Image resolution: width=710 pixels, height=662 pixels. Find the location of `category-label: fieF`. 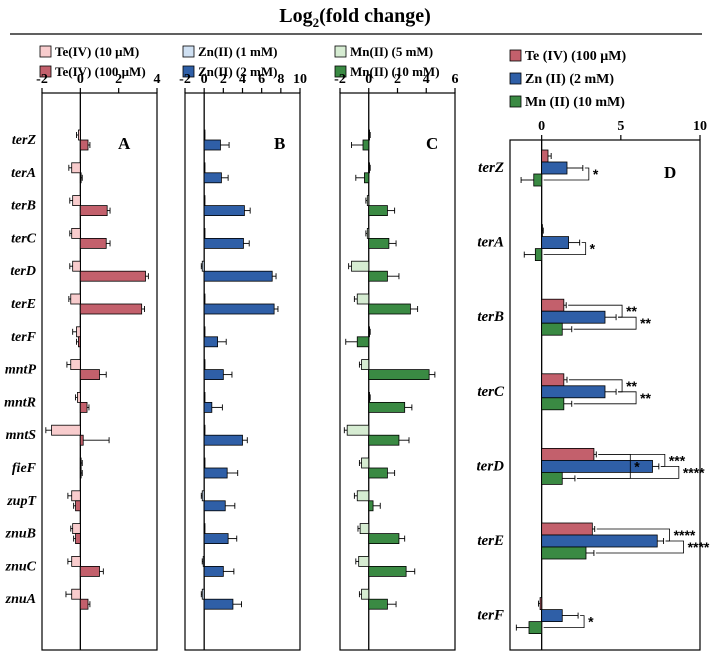

category-label: fieF is located at coordinates (24, 468).